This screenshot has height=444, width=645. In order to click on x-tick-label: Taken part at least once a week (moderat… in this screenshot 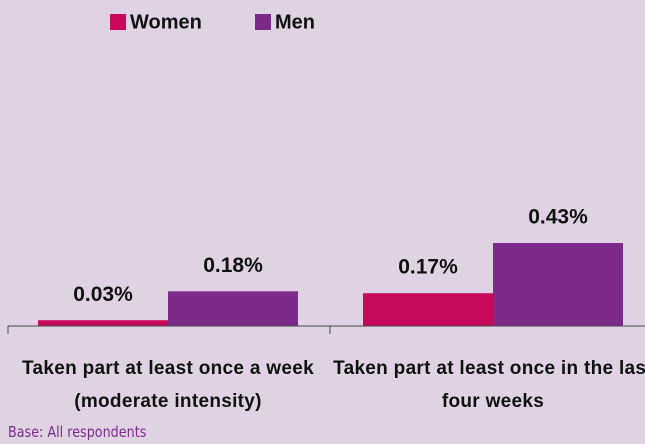, I will do `click(168, 385)`.